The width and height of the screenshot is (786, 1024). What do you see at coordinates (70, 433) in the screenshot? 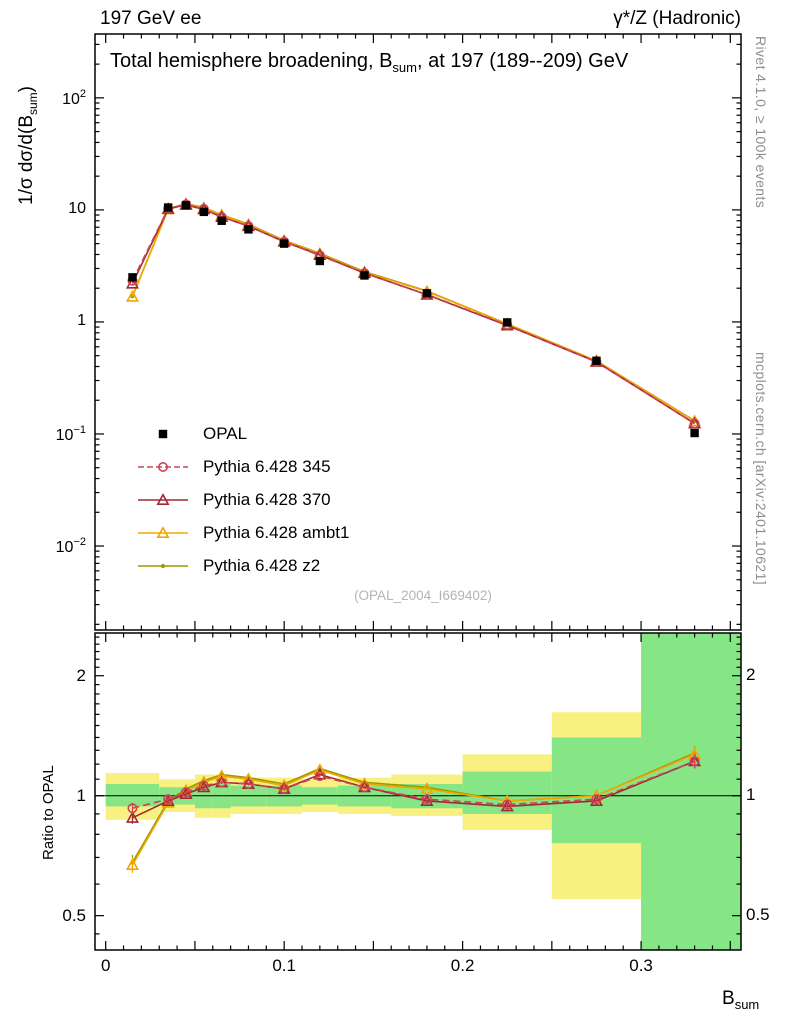
I see `main-y-tick-label: 10⁻¹` at bounding box center [70, 433].